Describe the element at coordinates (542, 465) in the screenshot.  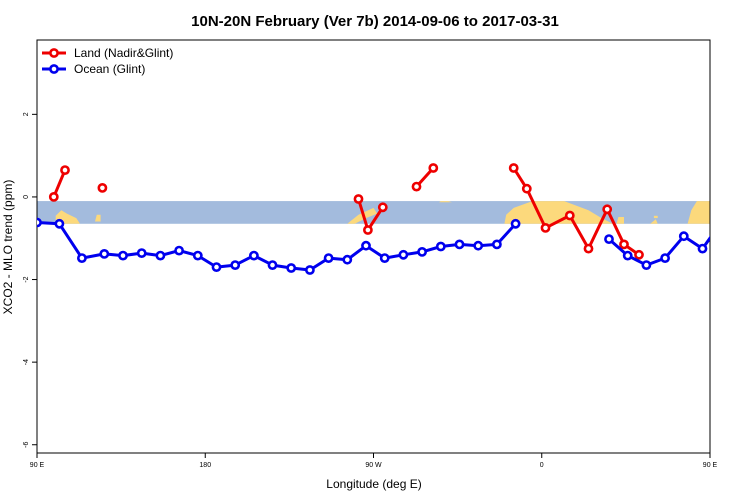
I see `x-tick-label: 0` at that location.